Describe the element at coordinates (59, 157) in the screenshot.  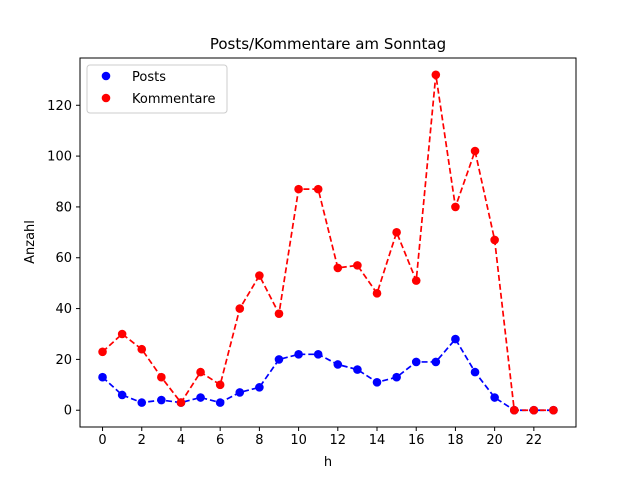
I see `y-tick-label: 100` at that location.